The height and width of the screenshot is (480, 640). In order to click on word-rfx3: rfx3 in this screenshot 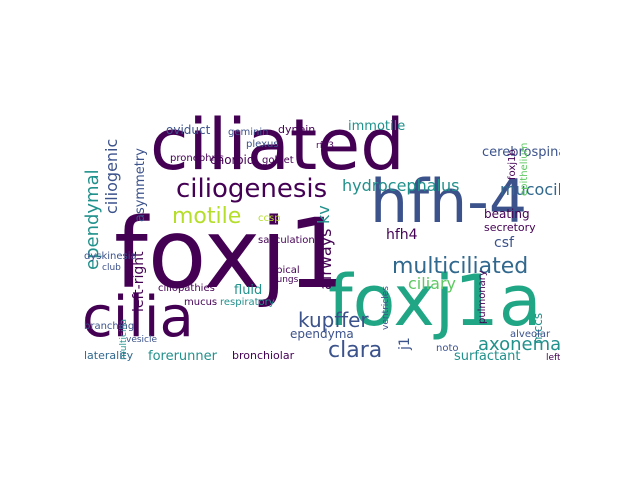, I will do `click(325, 146)`.